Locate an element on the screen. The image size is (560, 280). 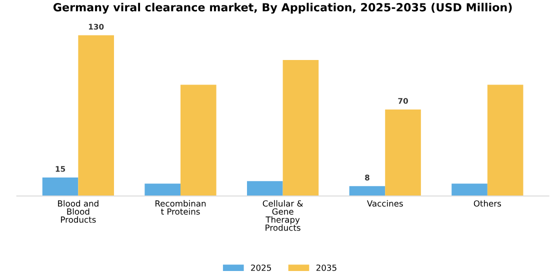
x-tick-label: Recombinan t Proteins is located at coordinates (181, 207).